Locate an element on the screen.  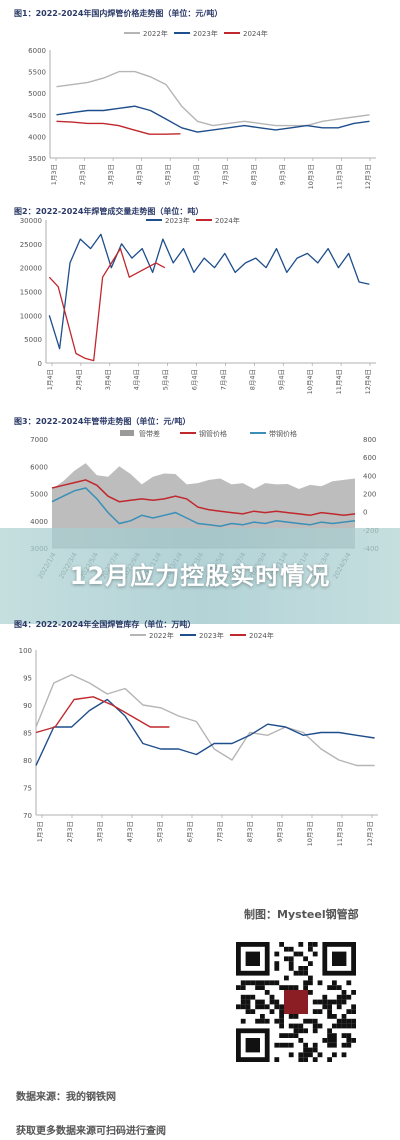
x-tick-label: 2月3日 is located at coordinates (83, 174).